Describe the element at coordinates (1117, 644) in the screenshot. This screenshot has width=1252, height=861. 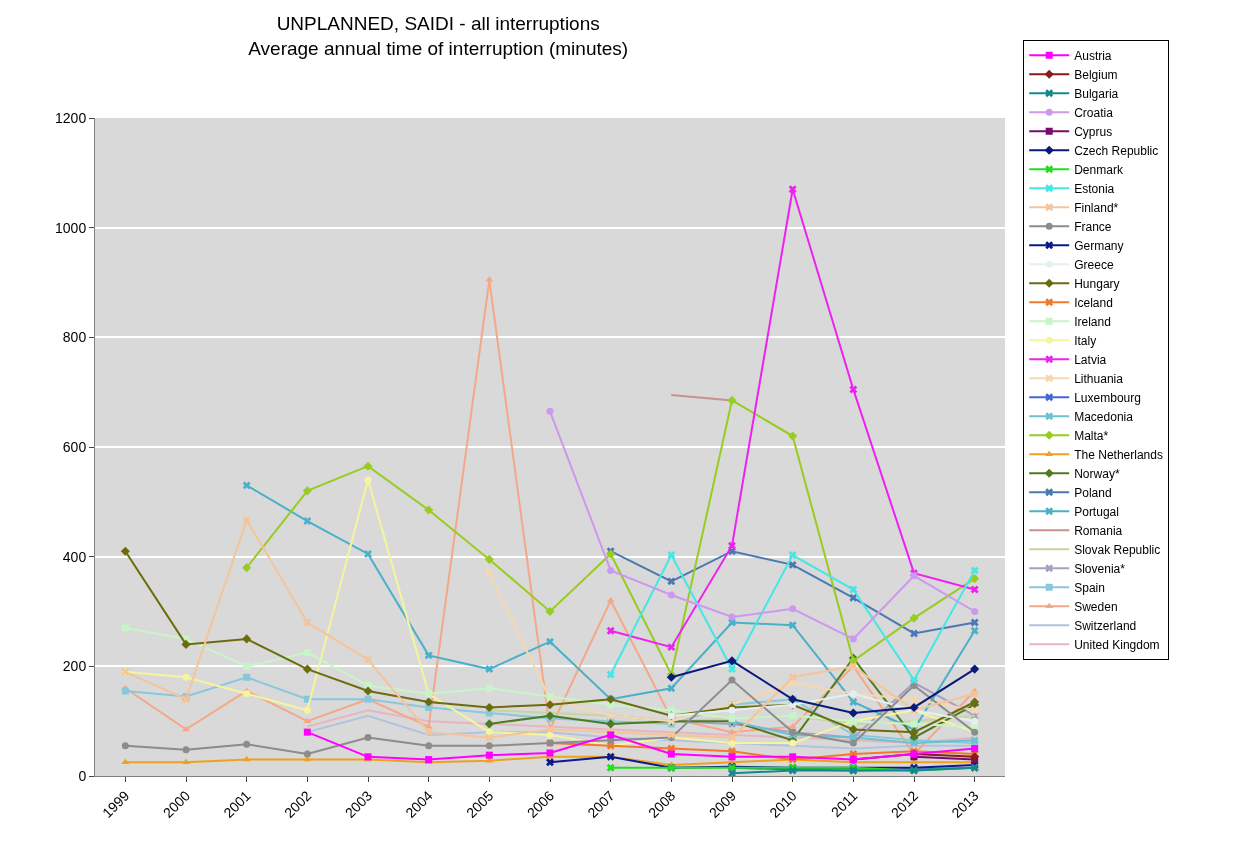
I see `legend-label: United Kingdom` at that location.